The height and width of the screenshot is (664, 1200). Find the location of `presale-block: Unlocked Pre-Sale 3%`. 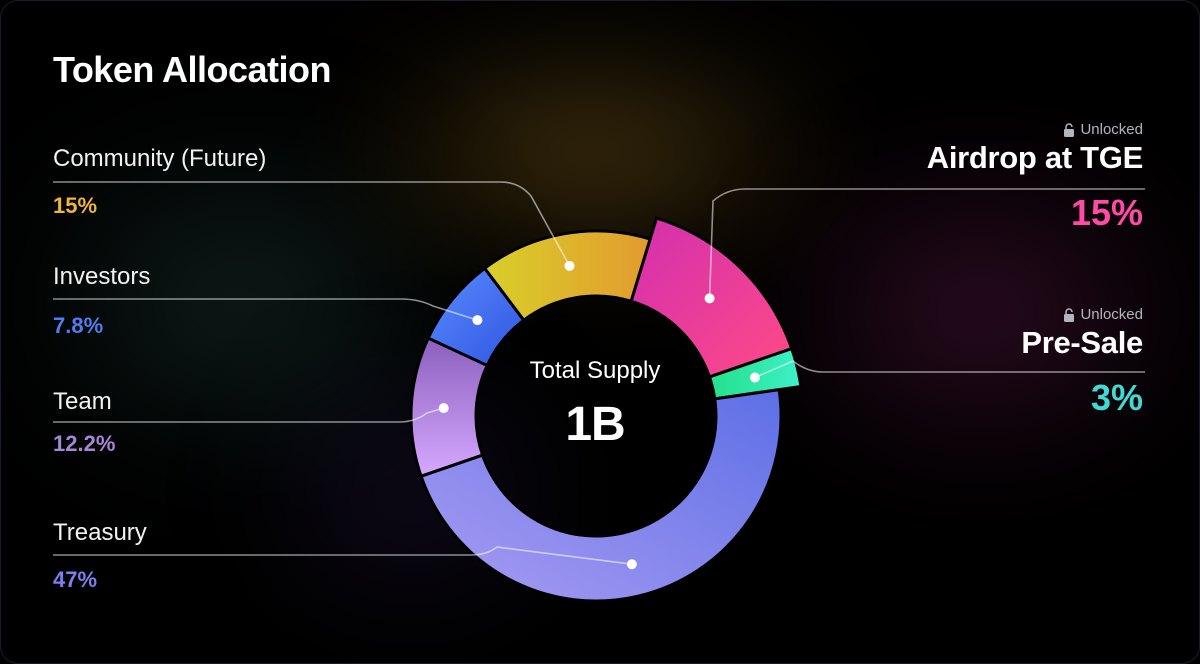

presale-block: Unlocked Pre-Sale 3% is located at coordinates (1082, 362).